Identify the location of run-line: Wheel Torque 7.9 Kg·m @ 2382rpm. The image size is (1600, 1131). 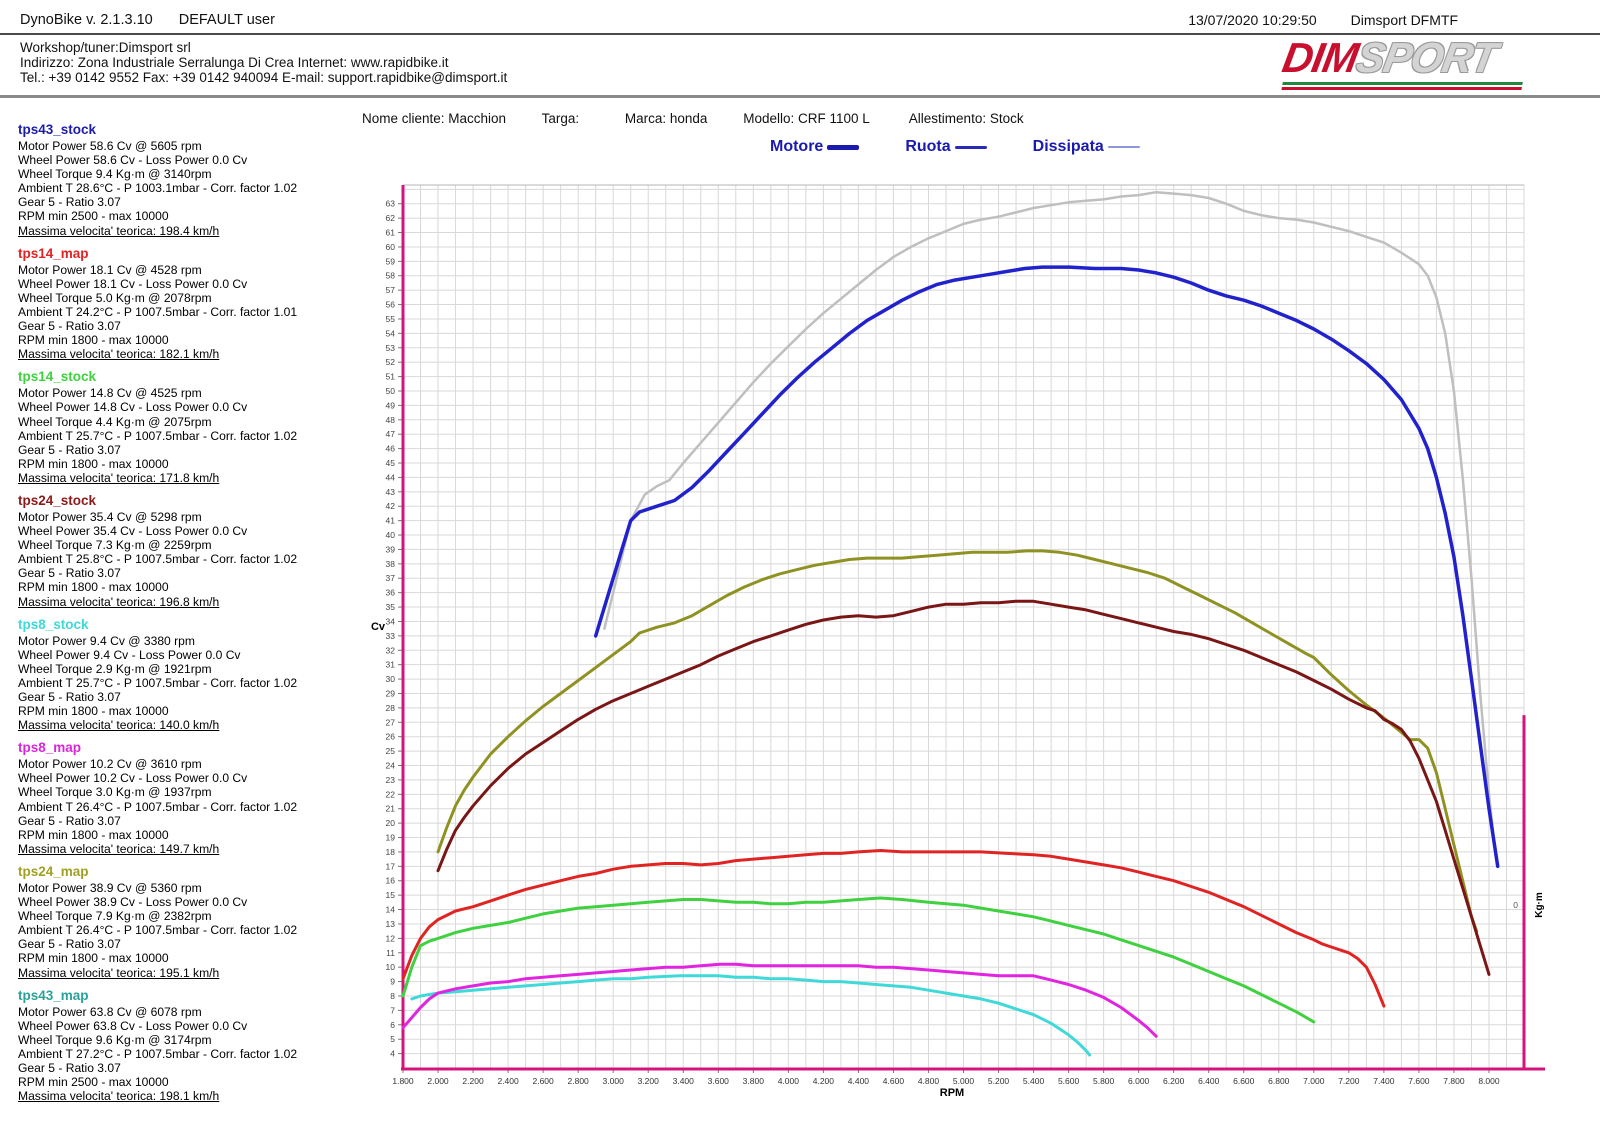
(115, 916).